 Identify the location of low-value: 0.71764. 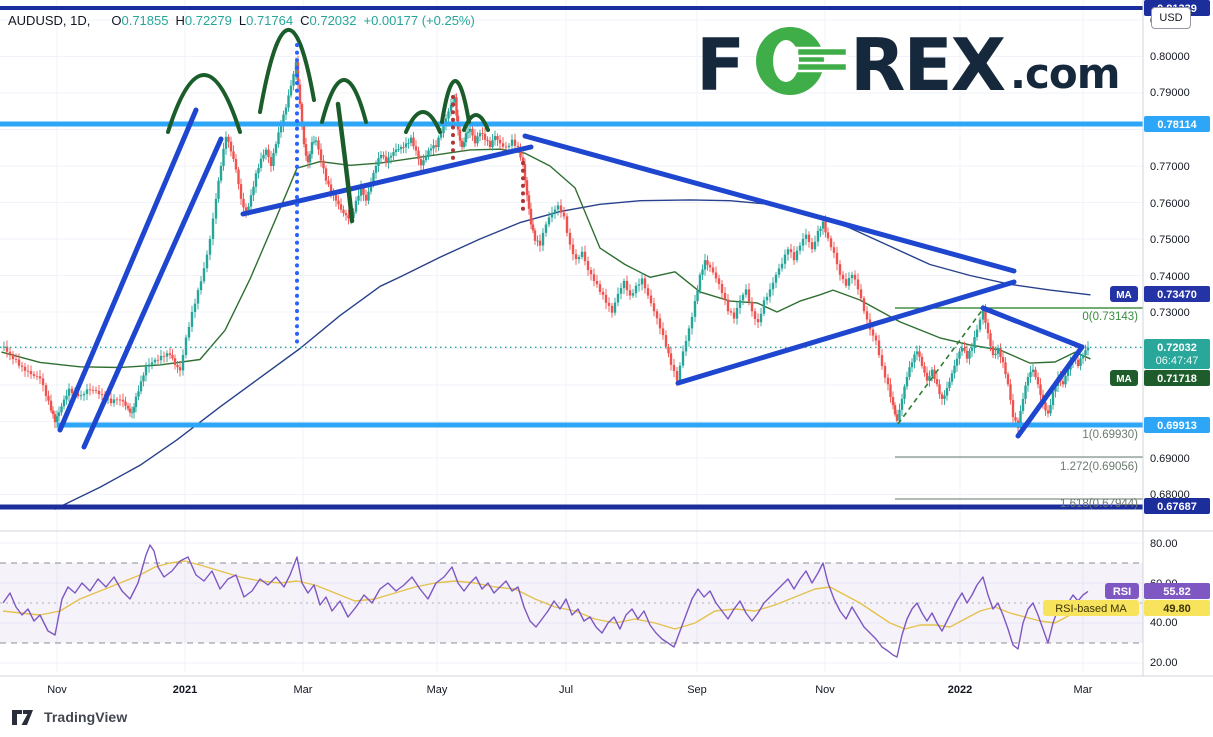
(270, 20).